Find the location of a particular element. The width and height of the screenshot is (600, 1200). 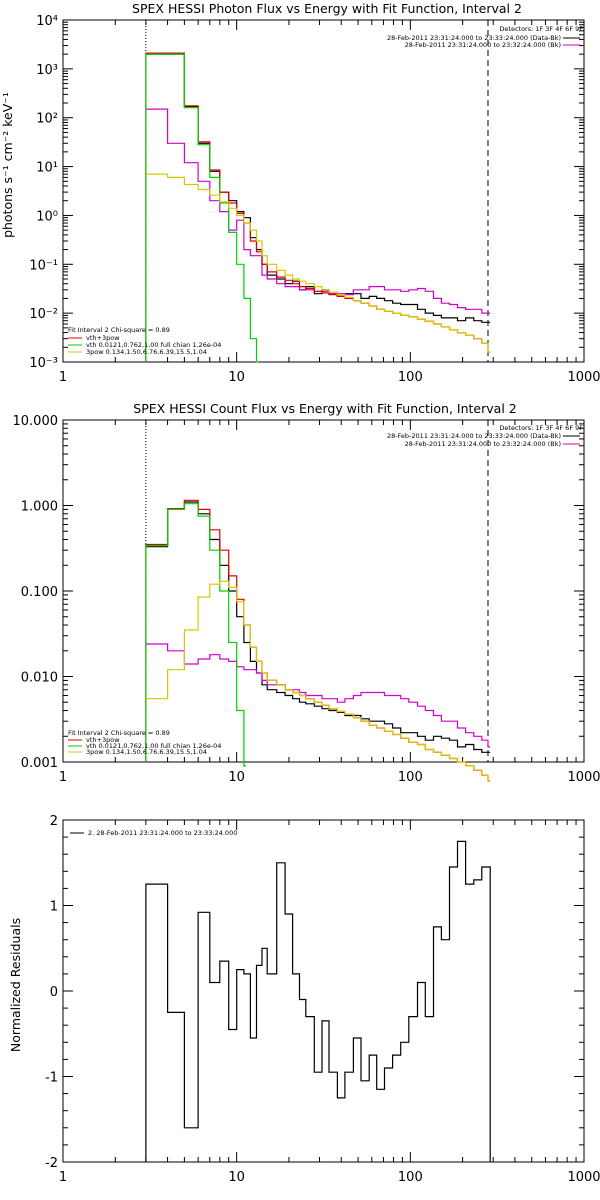

photon-flux-series is located at coordinates (318, 207).